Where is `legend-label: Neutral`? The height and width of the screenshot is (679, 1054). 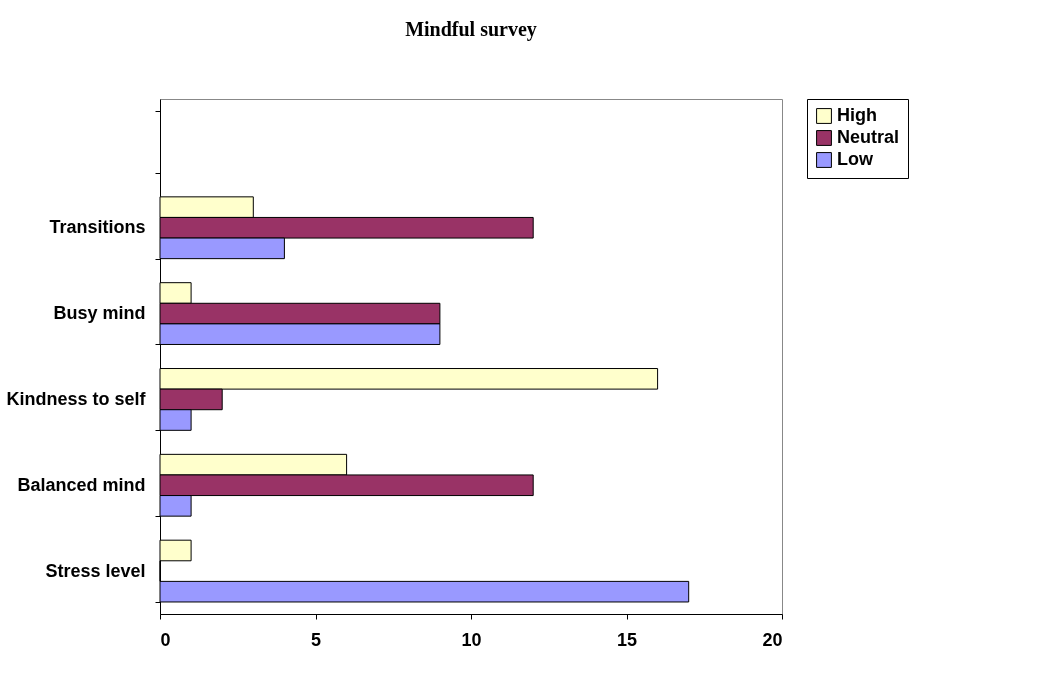 legend-label: Neutral is located at coordinates (868, 137).